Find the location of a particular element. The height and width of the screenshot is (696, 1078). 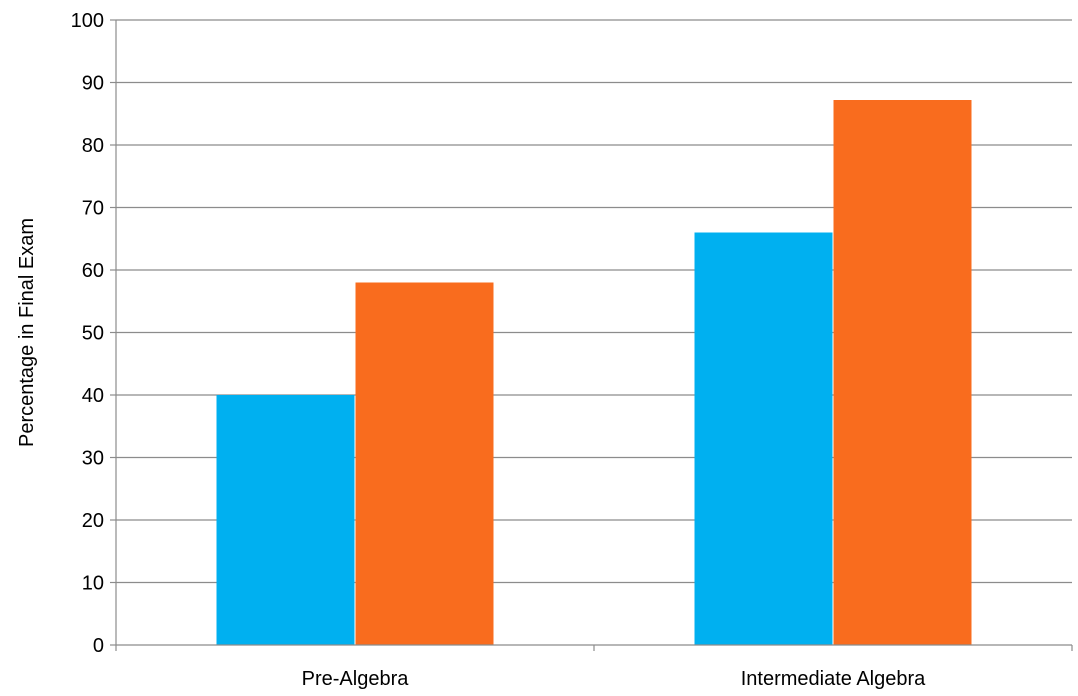

x-category-label: Intermediate Algebra is located at coordinates (833, 679).